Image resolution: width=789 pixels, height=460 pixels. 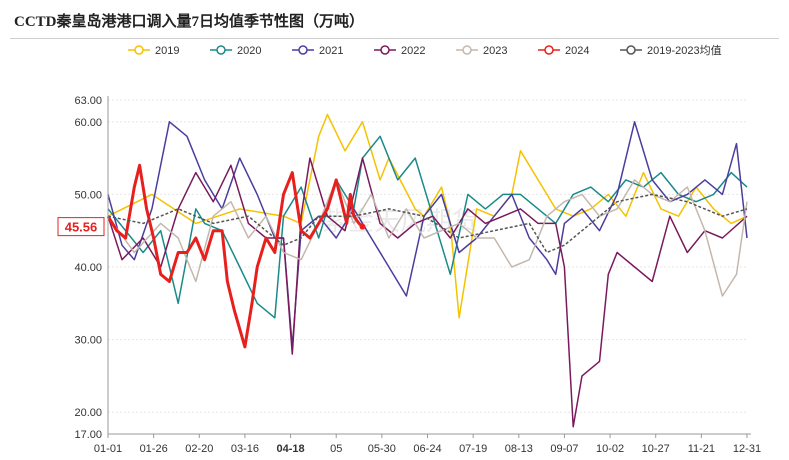 I want to click on y-tick-label: 60.00, so click(x=88, y=123).